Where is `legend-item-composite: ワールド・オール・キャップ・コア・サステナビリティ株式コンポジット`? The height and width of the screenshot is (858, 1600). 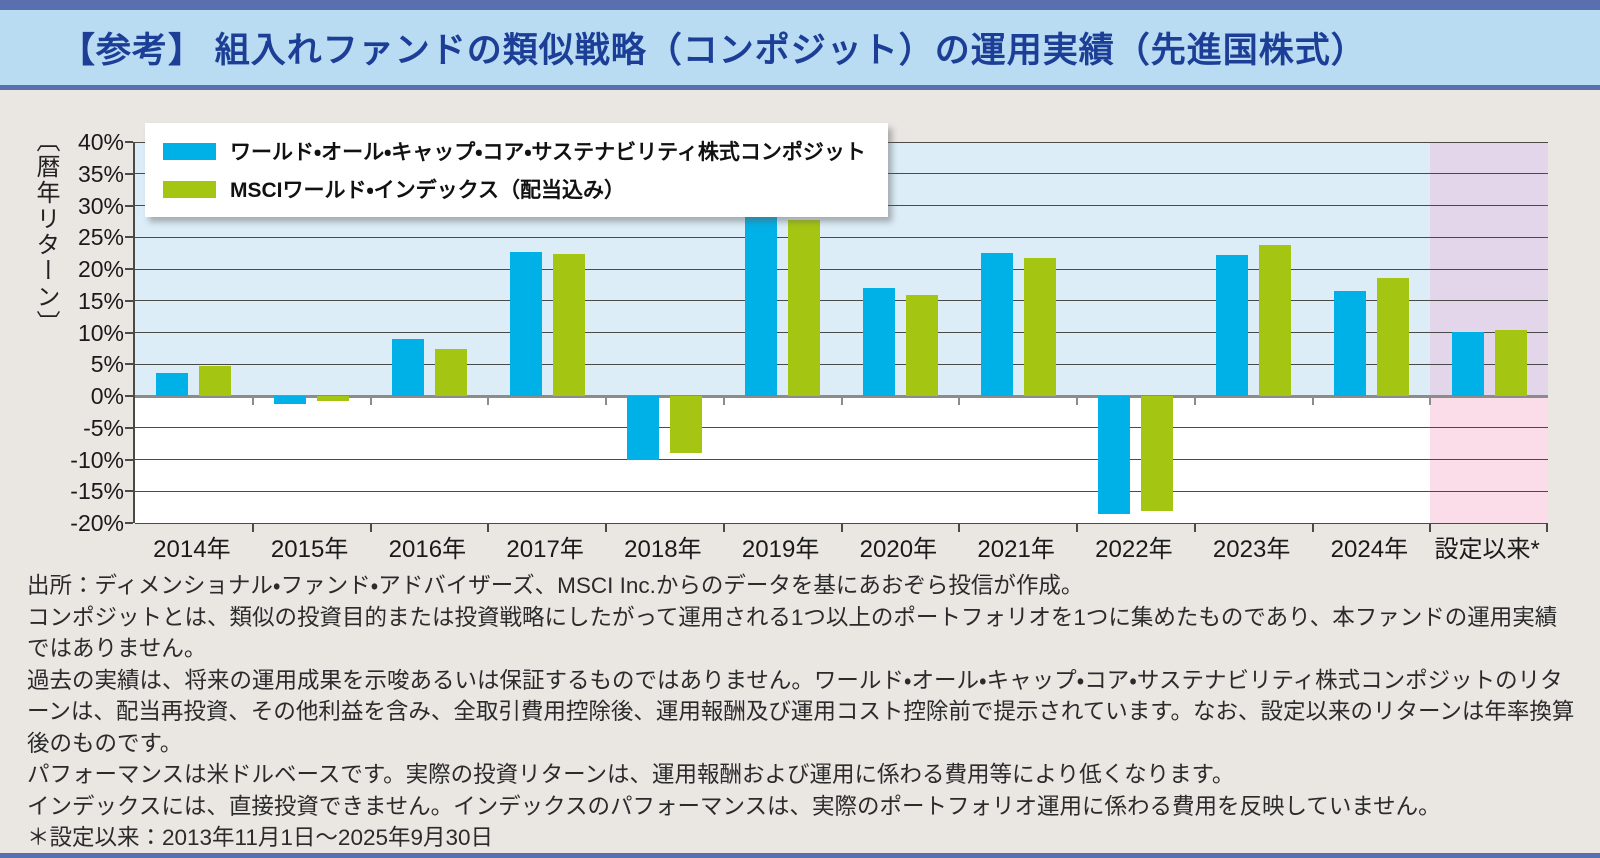
legend-item-composite: ワールド・オール・キャップ・コア・サステナビリティ株式コンポジット is located at coordinates (514, 151).